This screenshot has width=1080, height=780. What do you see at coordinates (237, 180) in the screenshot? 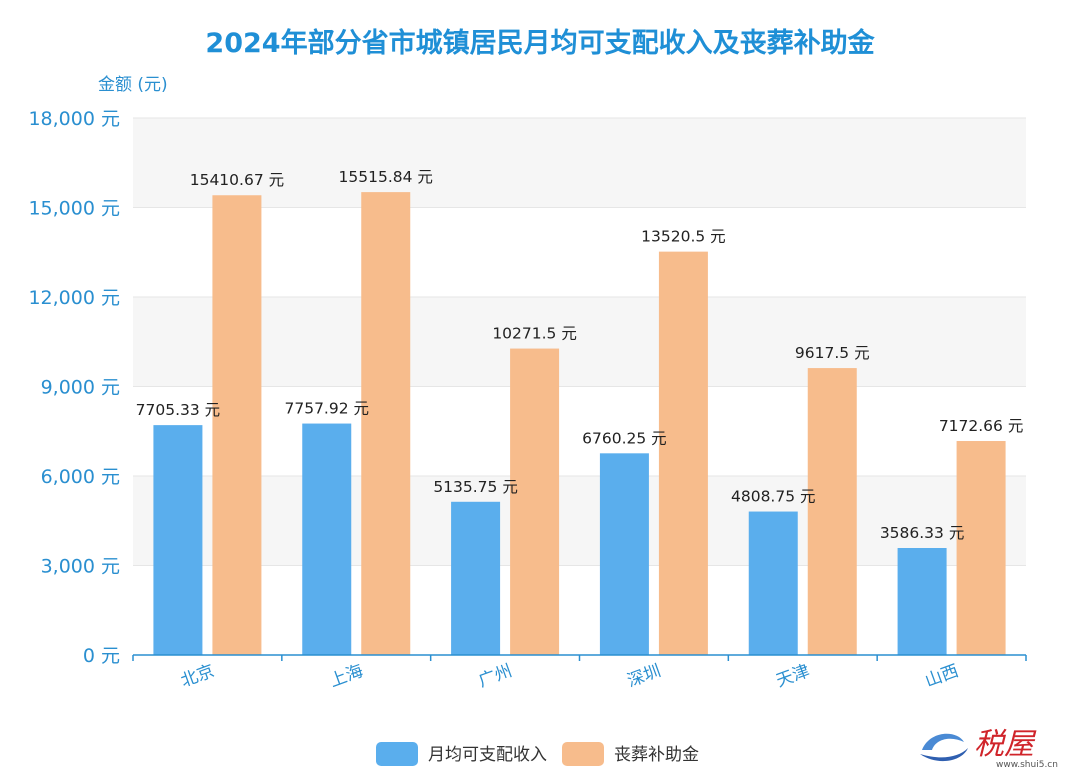
I see `bar-data-label: 15410.67 元` at bounding box center [237, 180].